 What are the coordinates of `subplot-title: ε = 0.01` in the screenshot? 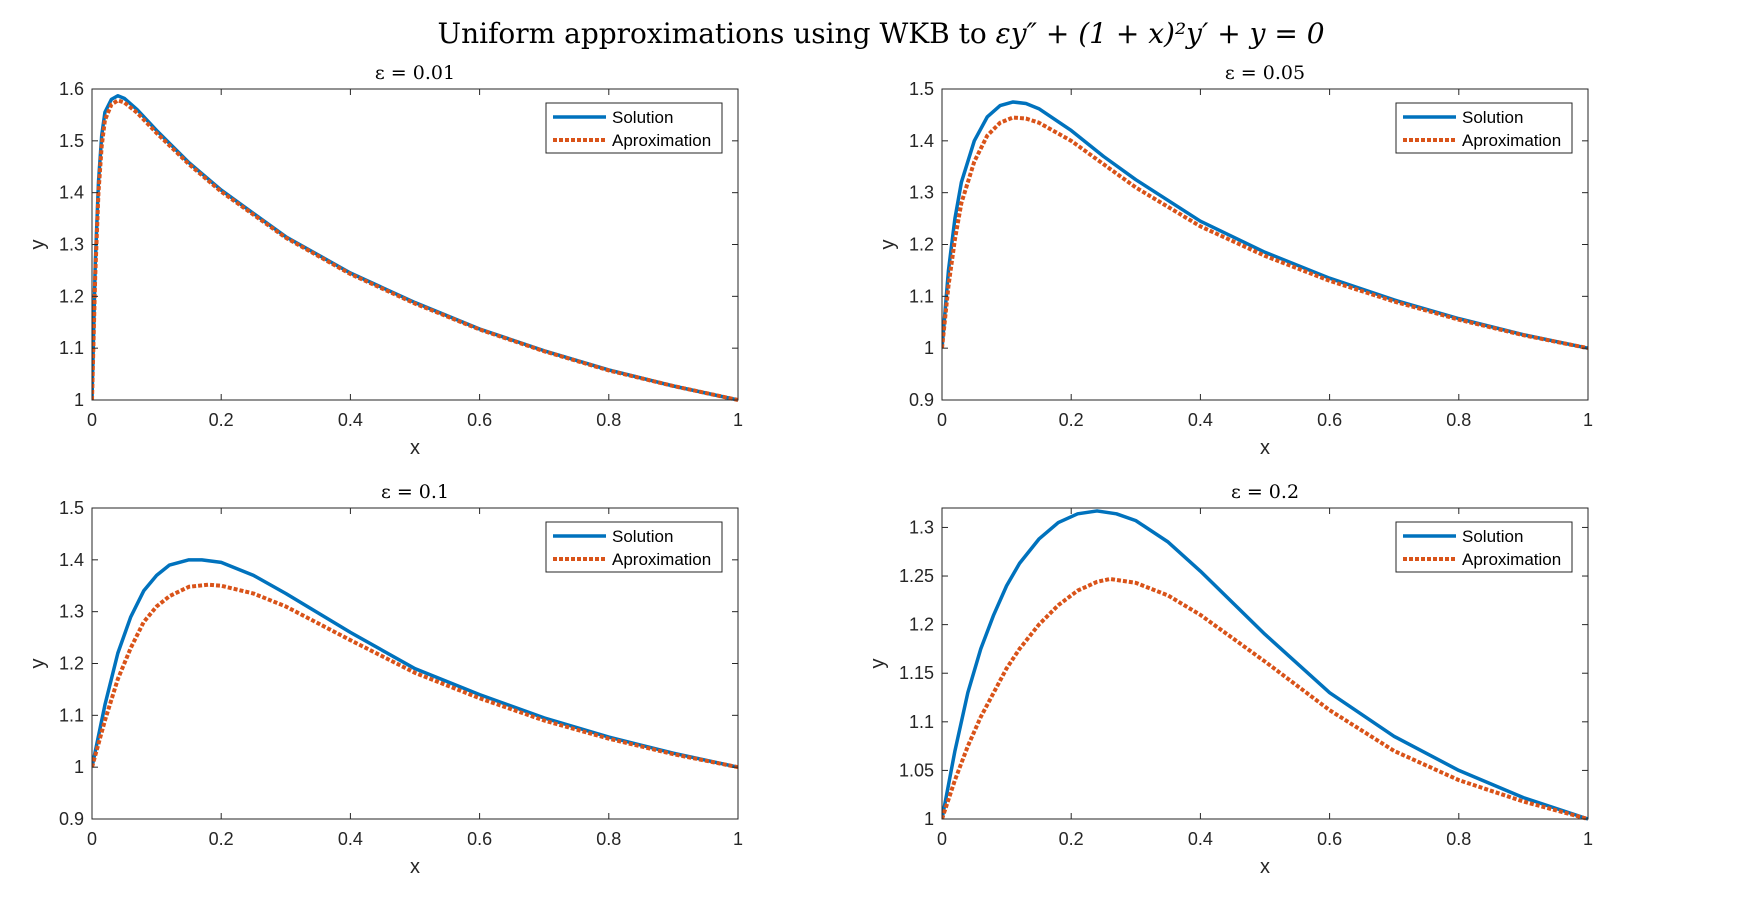 It's located at (415, 73).